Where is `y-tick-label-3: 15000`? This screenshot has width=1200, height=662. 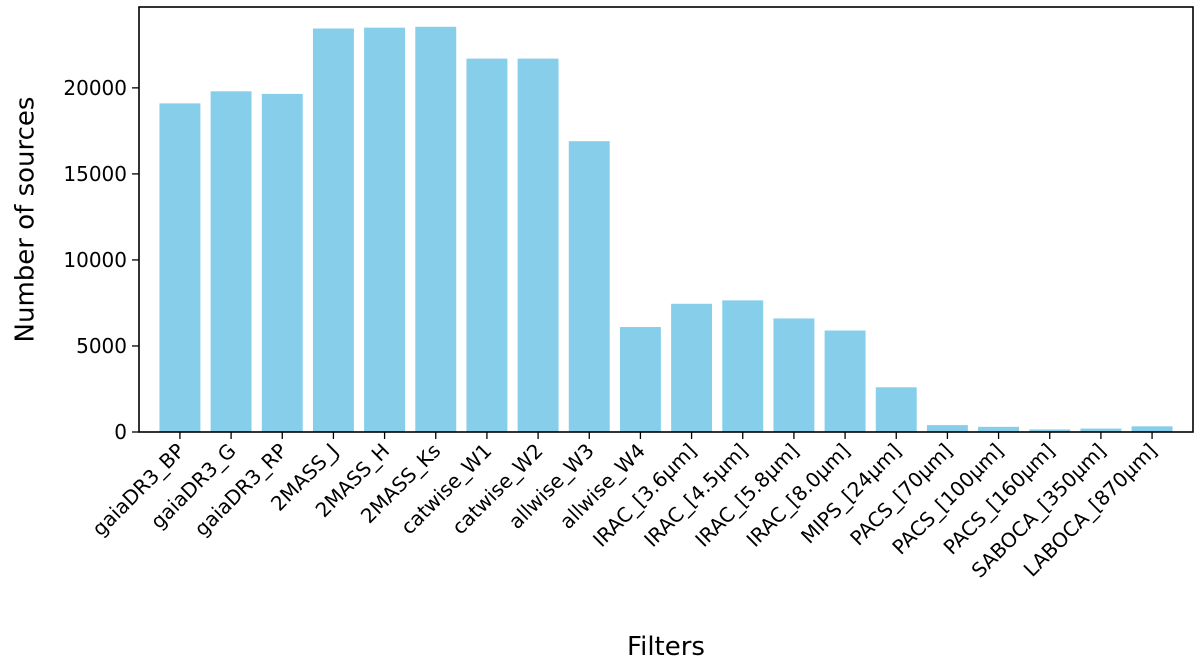 y-tick-label-3: 15000 is located at coordinates (95, 174).